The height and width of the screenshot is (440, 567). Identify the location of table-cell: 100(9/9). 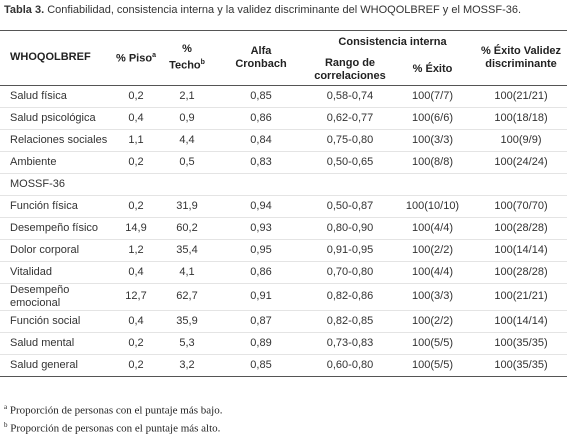
(521, 140).